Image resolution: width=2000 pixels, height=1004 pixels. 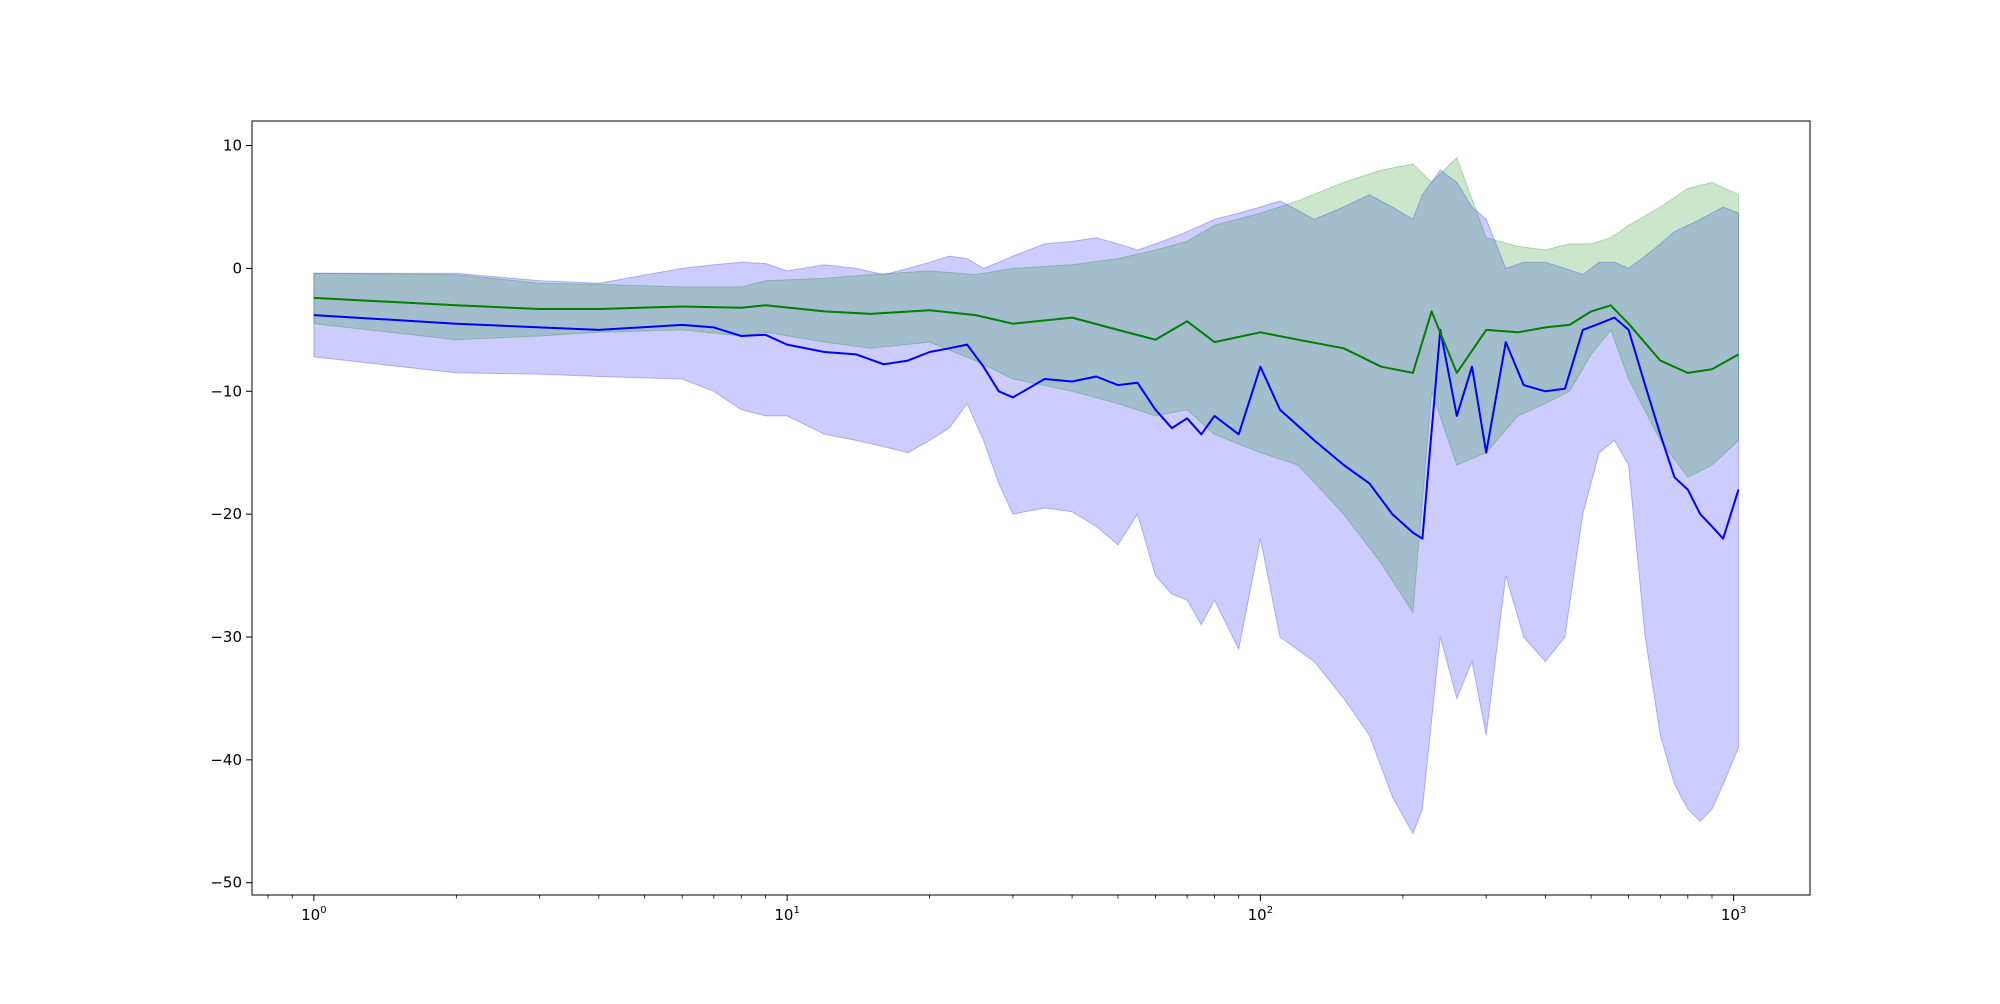 What do you see at coordinates (1270, 910) in the screenshot?
I see `x-tick-exponent: 2` at bounding box center [1270, 910].